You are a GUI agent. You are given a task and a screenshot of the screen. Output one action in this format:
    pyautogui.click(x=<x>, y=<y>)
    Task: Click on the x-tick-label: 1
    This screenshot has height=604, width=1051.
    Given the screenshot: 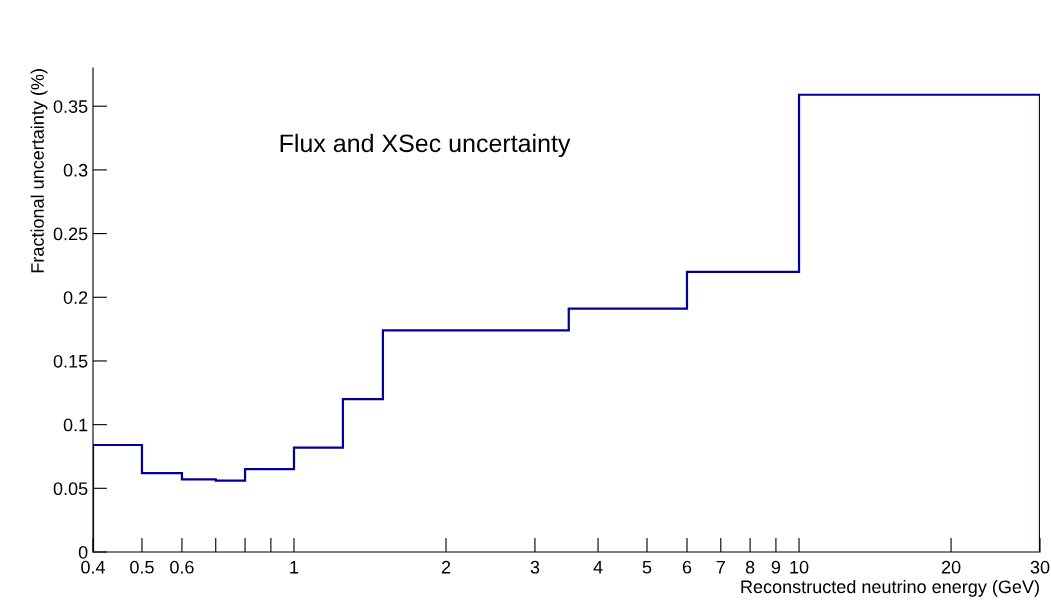 What is the action you would take?
    pyautogui.click(x=294, y=567)
    